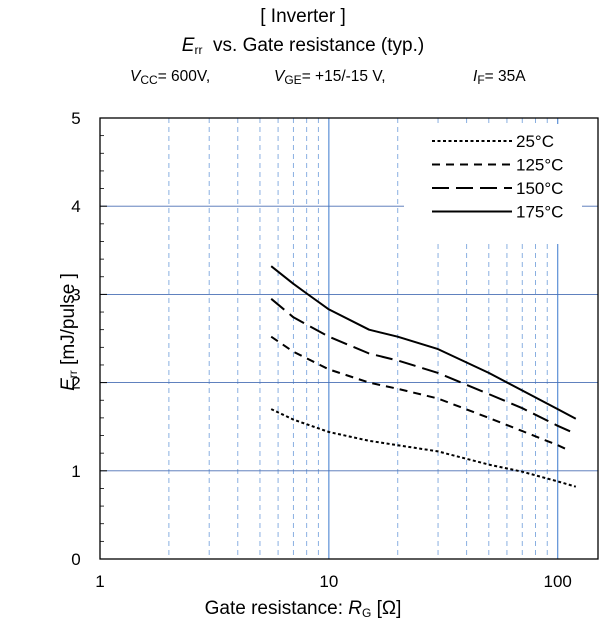 The height and width of the screenshot is (627, 606). Describe the element at coordinates (505, 76) in the screenshot. I see `if-value: = 35A` at that location.